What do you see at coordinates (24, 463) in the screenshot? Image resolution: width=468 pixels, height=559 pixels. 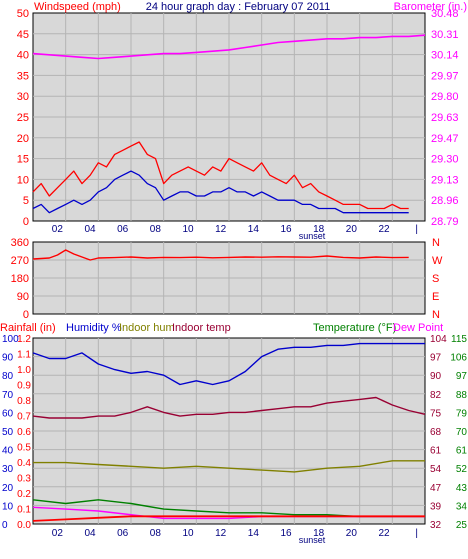 I see `bot-rain-tick-8: 0.4` at bounding box center [24, 463].